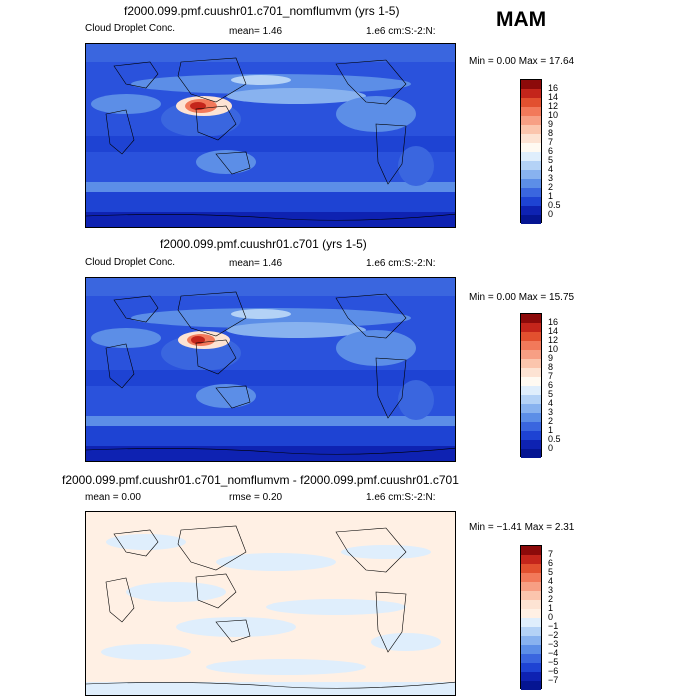 The width and height of the screenshot is (700, 700). What do you see at coordinates (522, 297) in the screenshot?
I see `panel2-minmax: Min = 0.00 Max = 15.75` at bounding box center [522, 297].